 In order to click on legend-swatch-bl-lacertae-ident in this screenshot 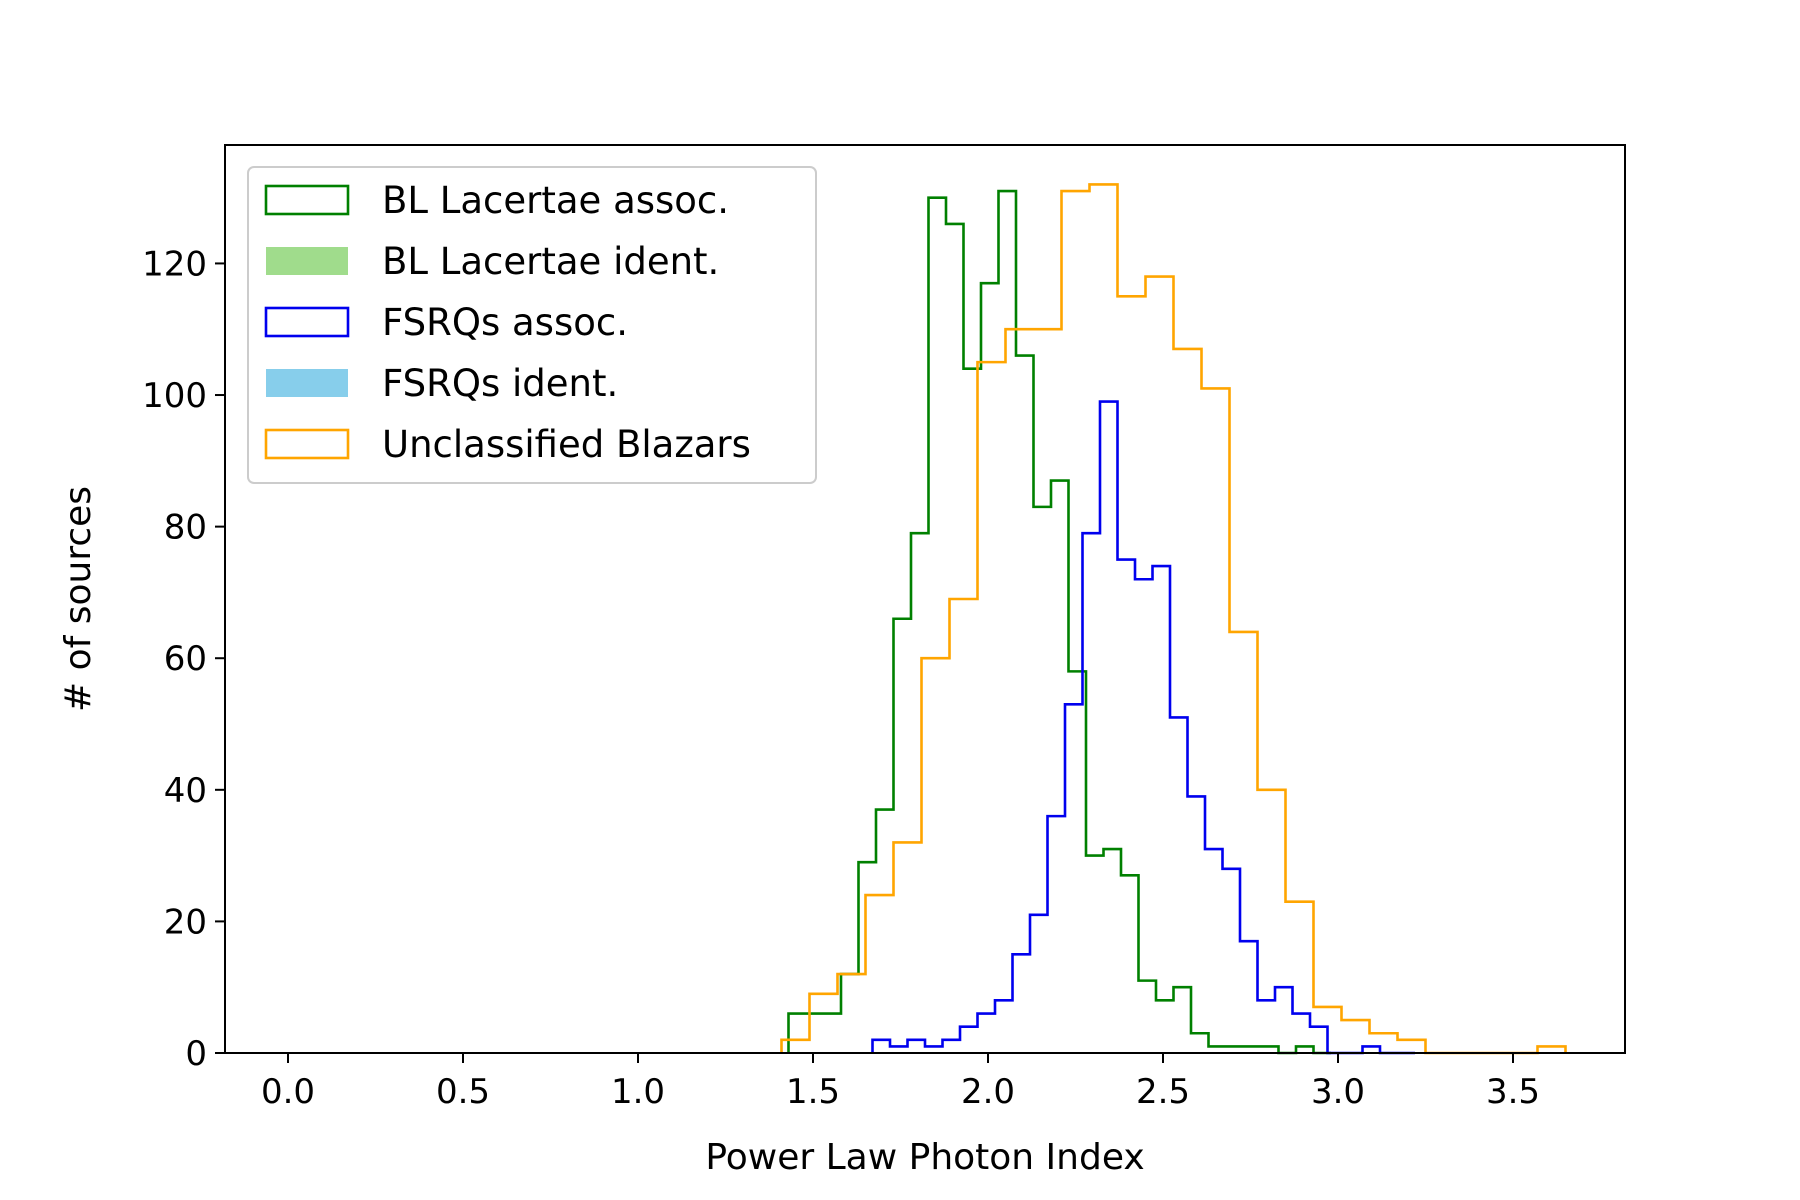, I will do `click(307, 261)`.